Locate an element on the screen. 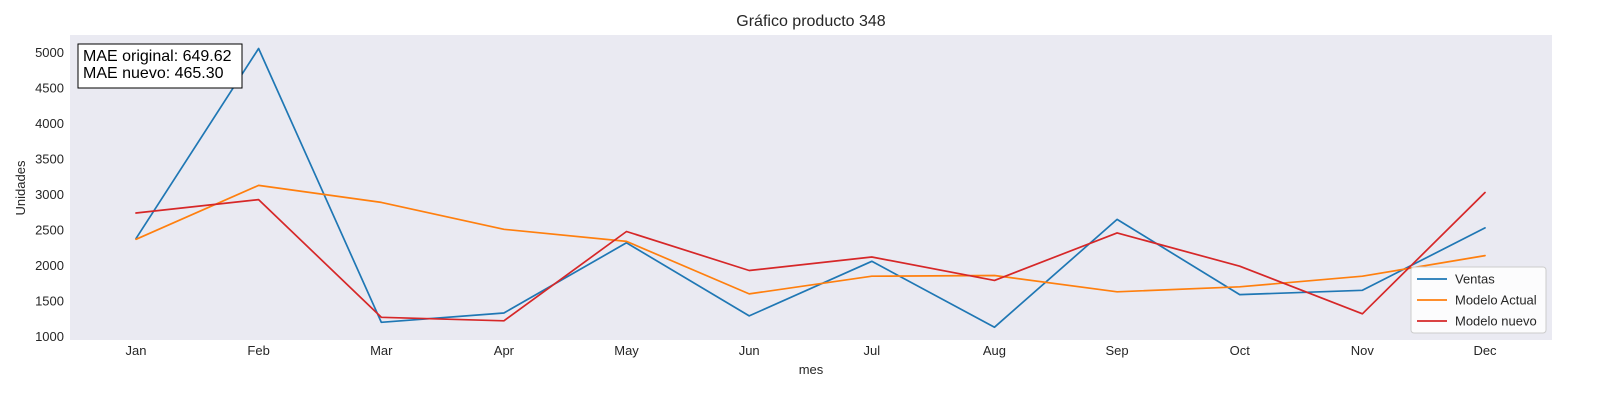 The width and height of the screenshot is (1600, 405). x-tick-label: Dec is located at coordinates (1485, 350).